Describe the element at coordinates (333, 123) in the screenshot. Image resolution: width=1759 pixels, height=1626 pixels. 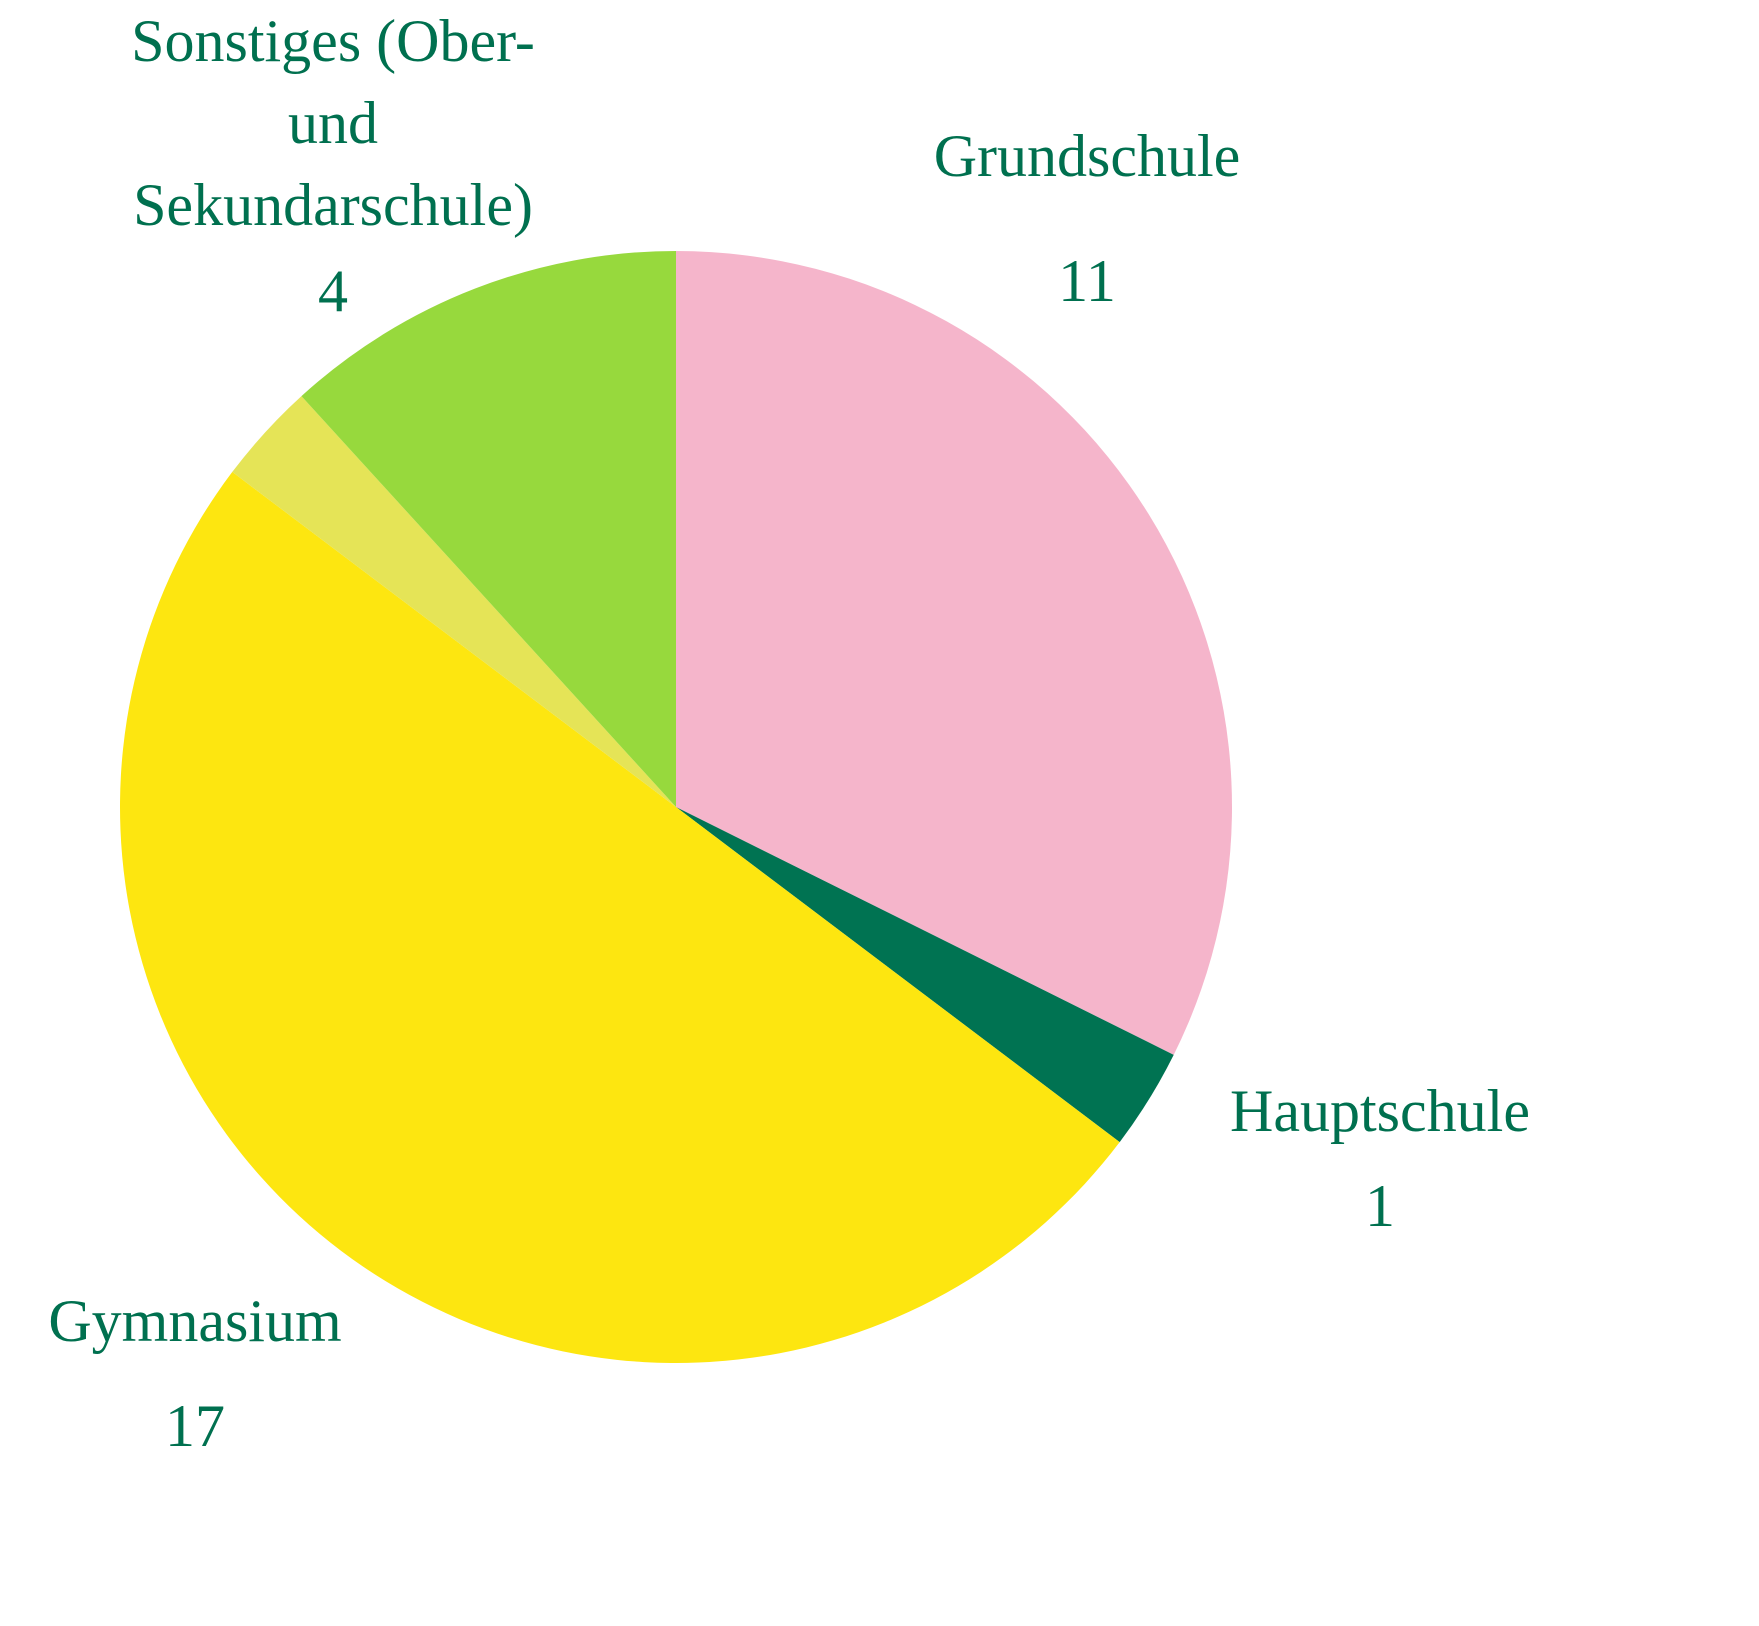
I see `slice-label: Sonstiges (Ober- und Sekundarschule)` at that location.